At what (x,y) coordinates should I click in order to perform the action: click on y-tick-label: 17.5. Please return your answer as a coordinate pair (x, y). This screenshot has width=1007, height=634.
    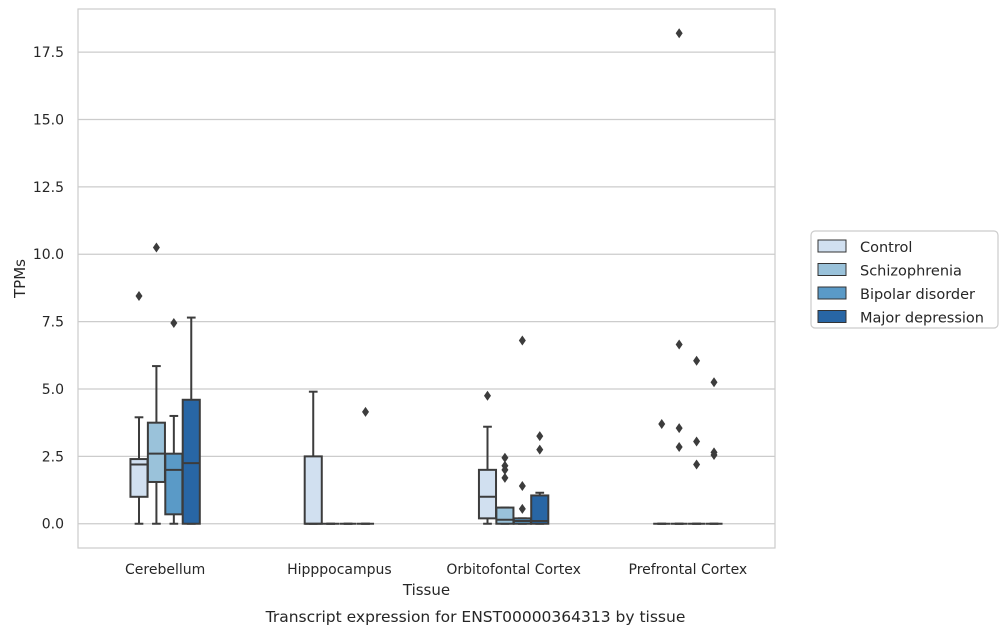
    Looking at the image, I should click on (48, 53).